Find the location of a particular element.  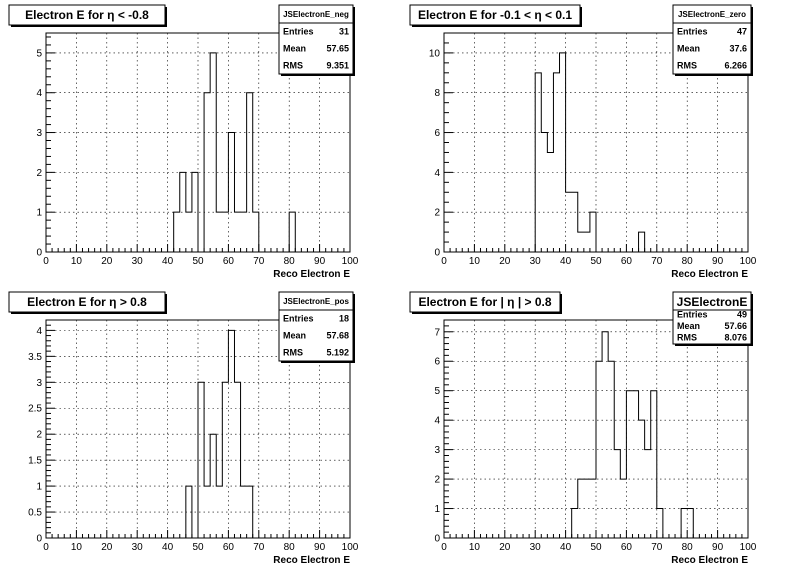

panel-title: Electron E for -0.1 < η < 0.1 is located at coordinates (495, 15).